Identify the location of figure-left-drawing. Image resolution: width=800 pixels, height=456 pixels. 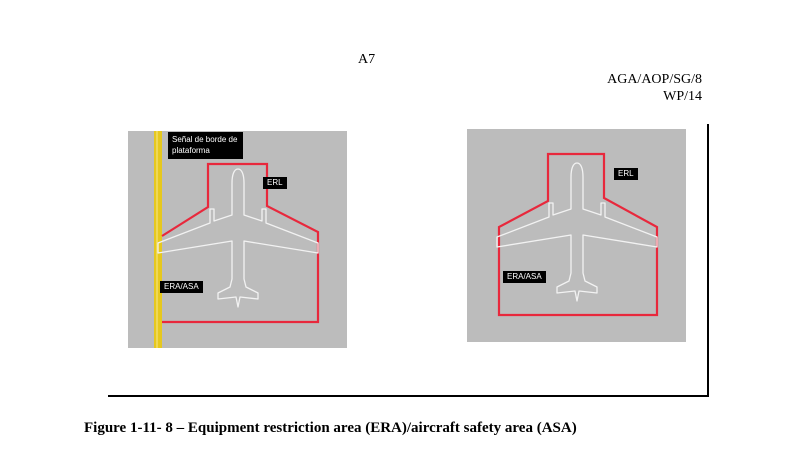
(237, 239).